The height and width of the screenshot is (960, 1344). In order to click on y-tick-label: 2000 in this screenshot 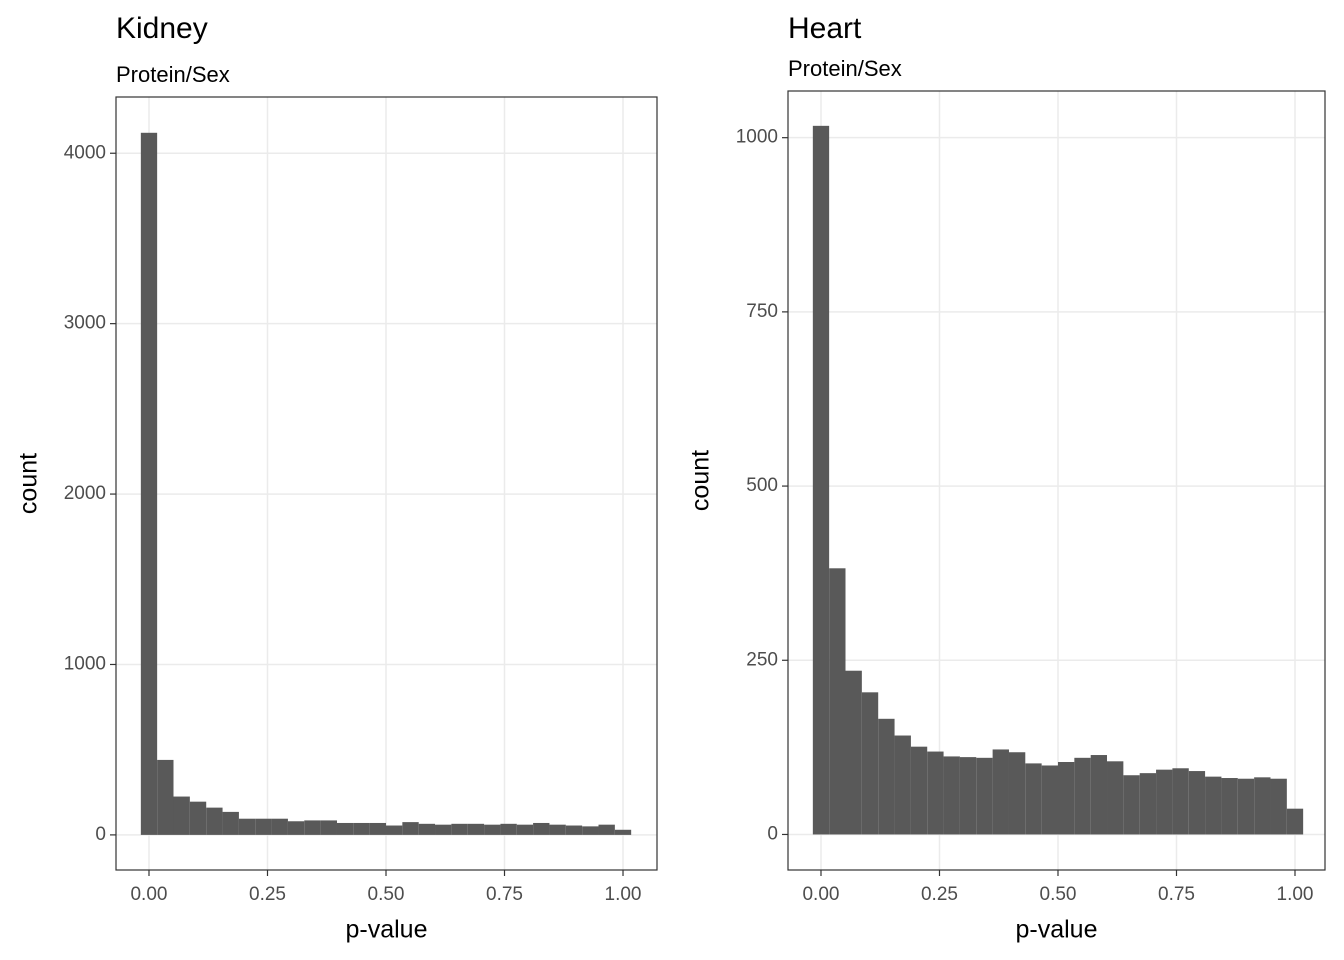, I will do `click(85, 493)`.